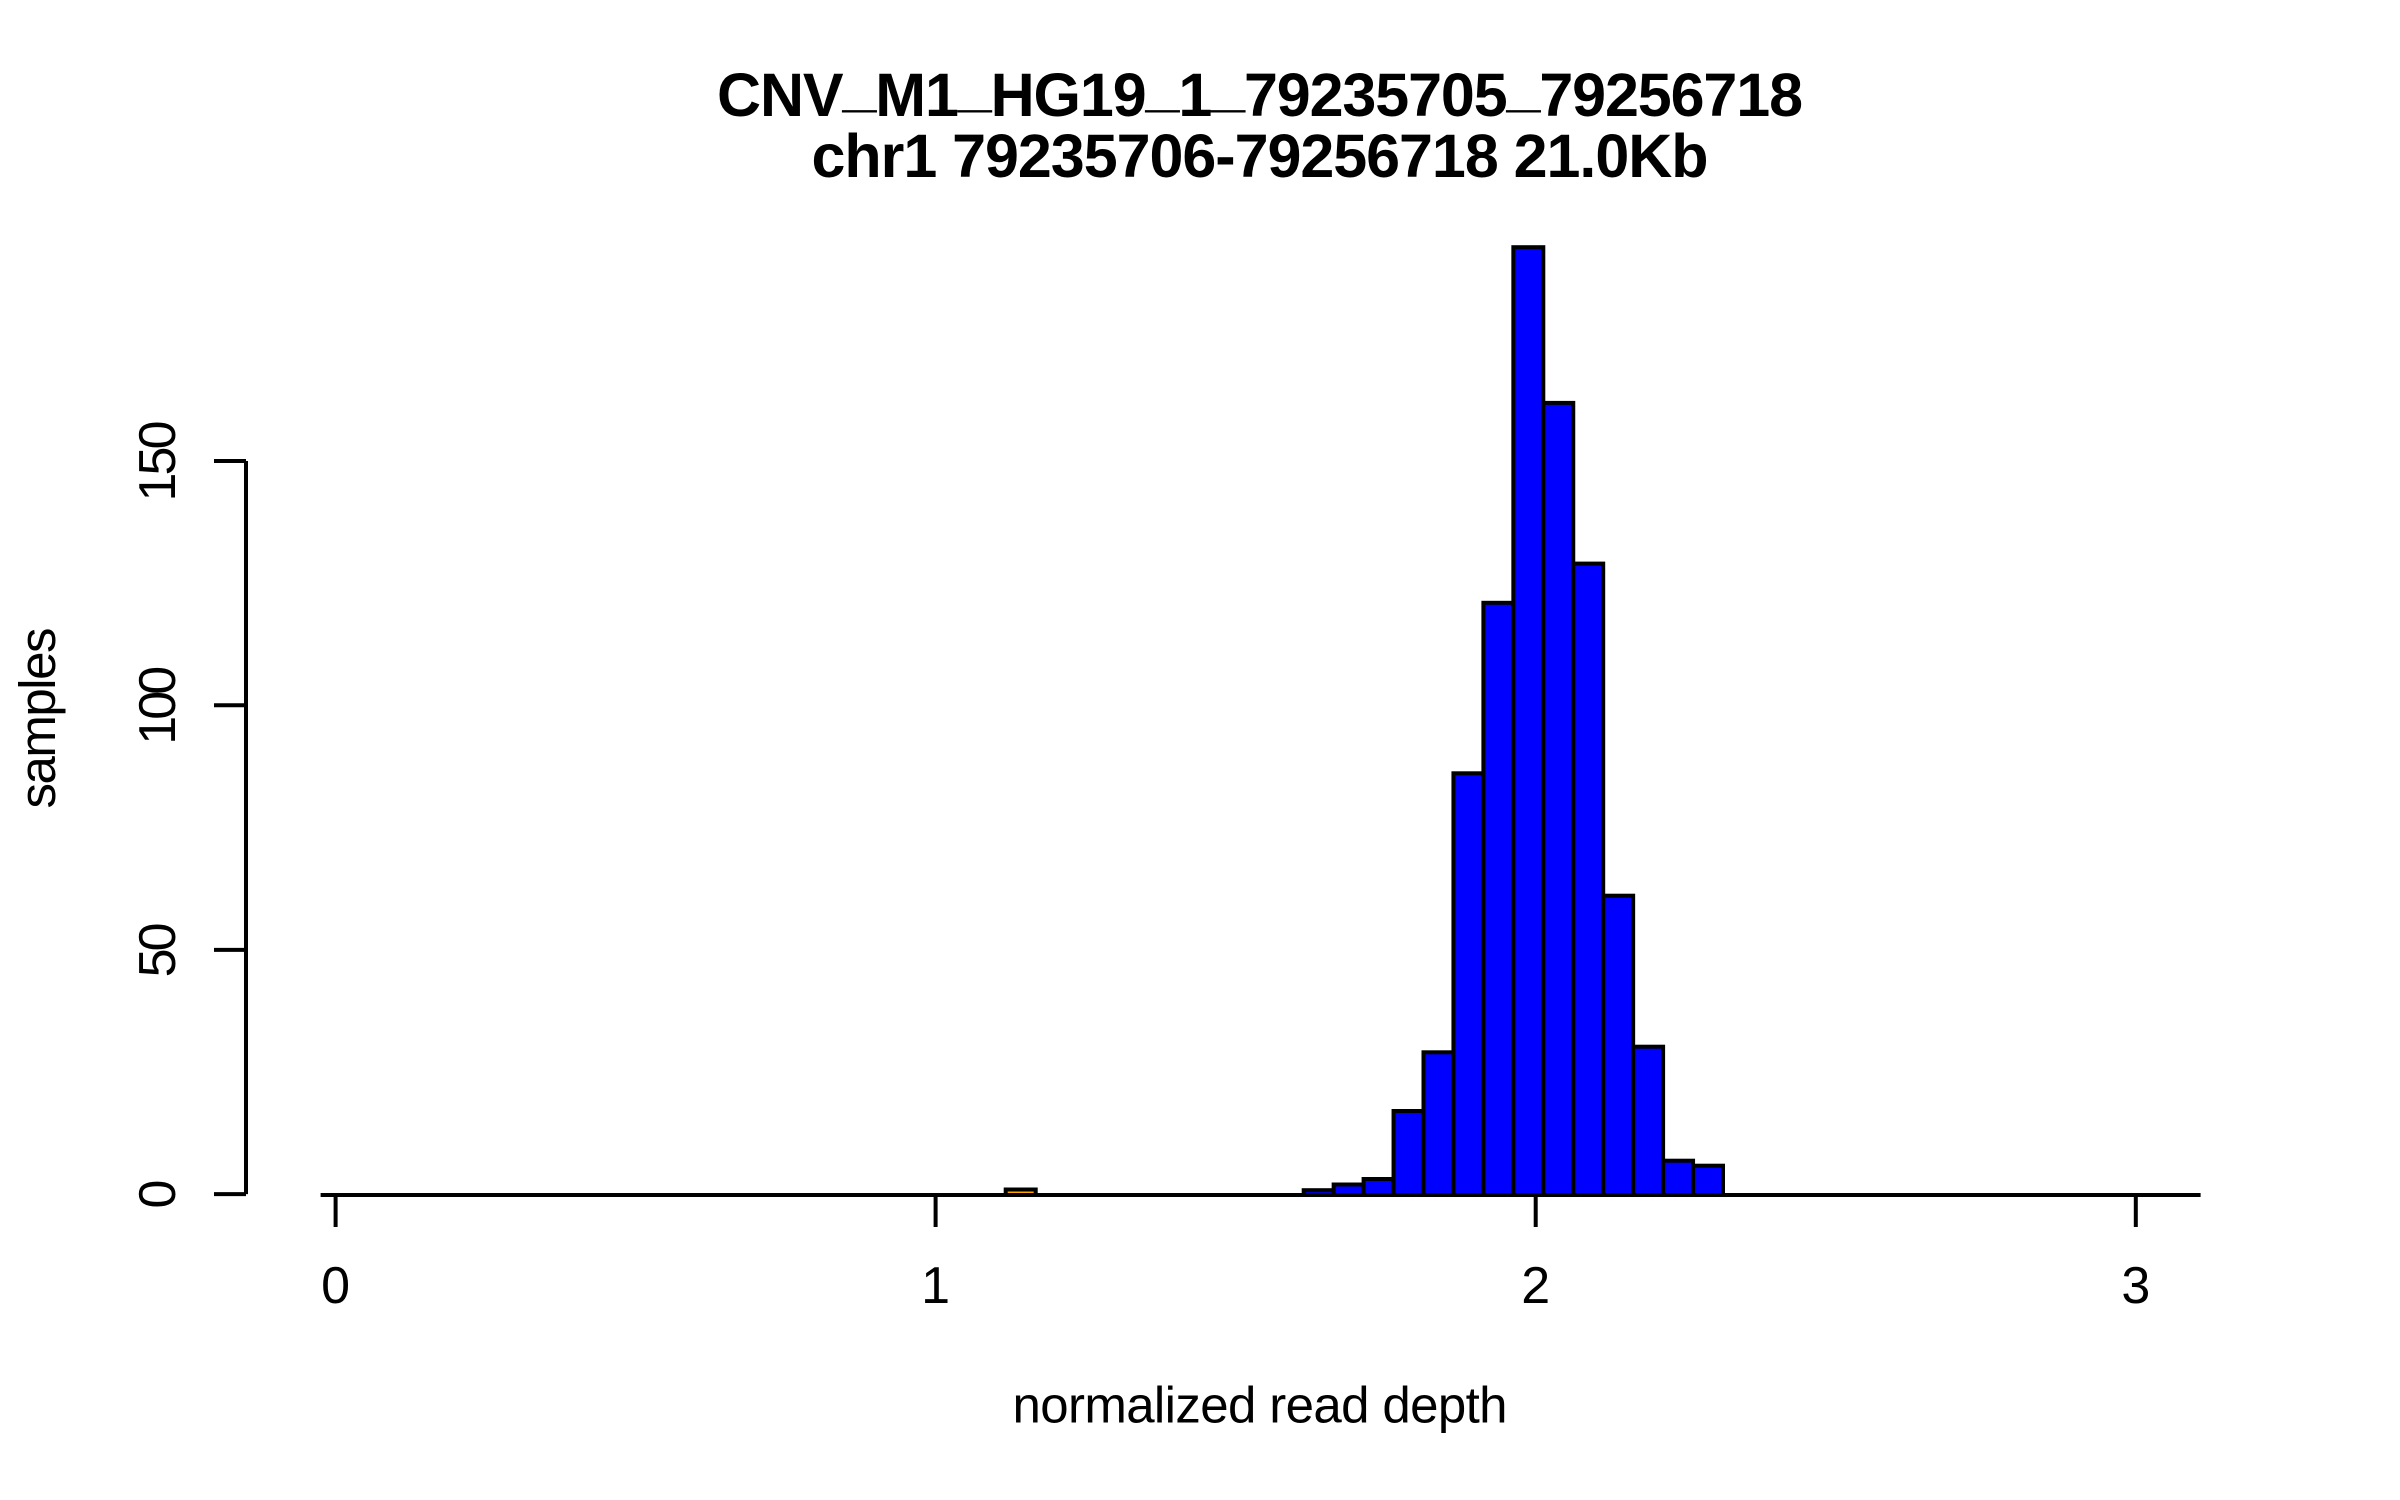  Describe the element at coordinates (935, 1286) in the screenshot. I see `svg-text: 1` at that location.